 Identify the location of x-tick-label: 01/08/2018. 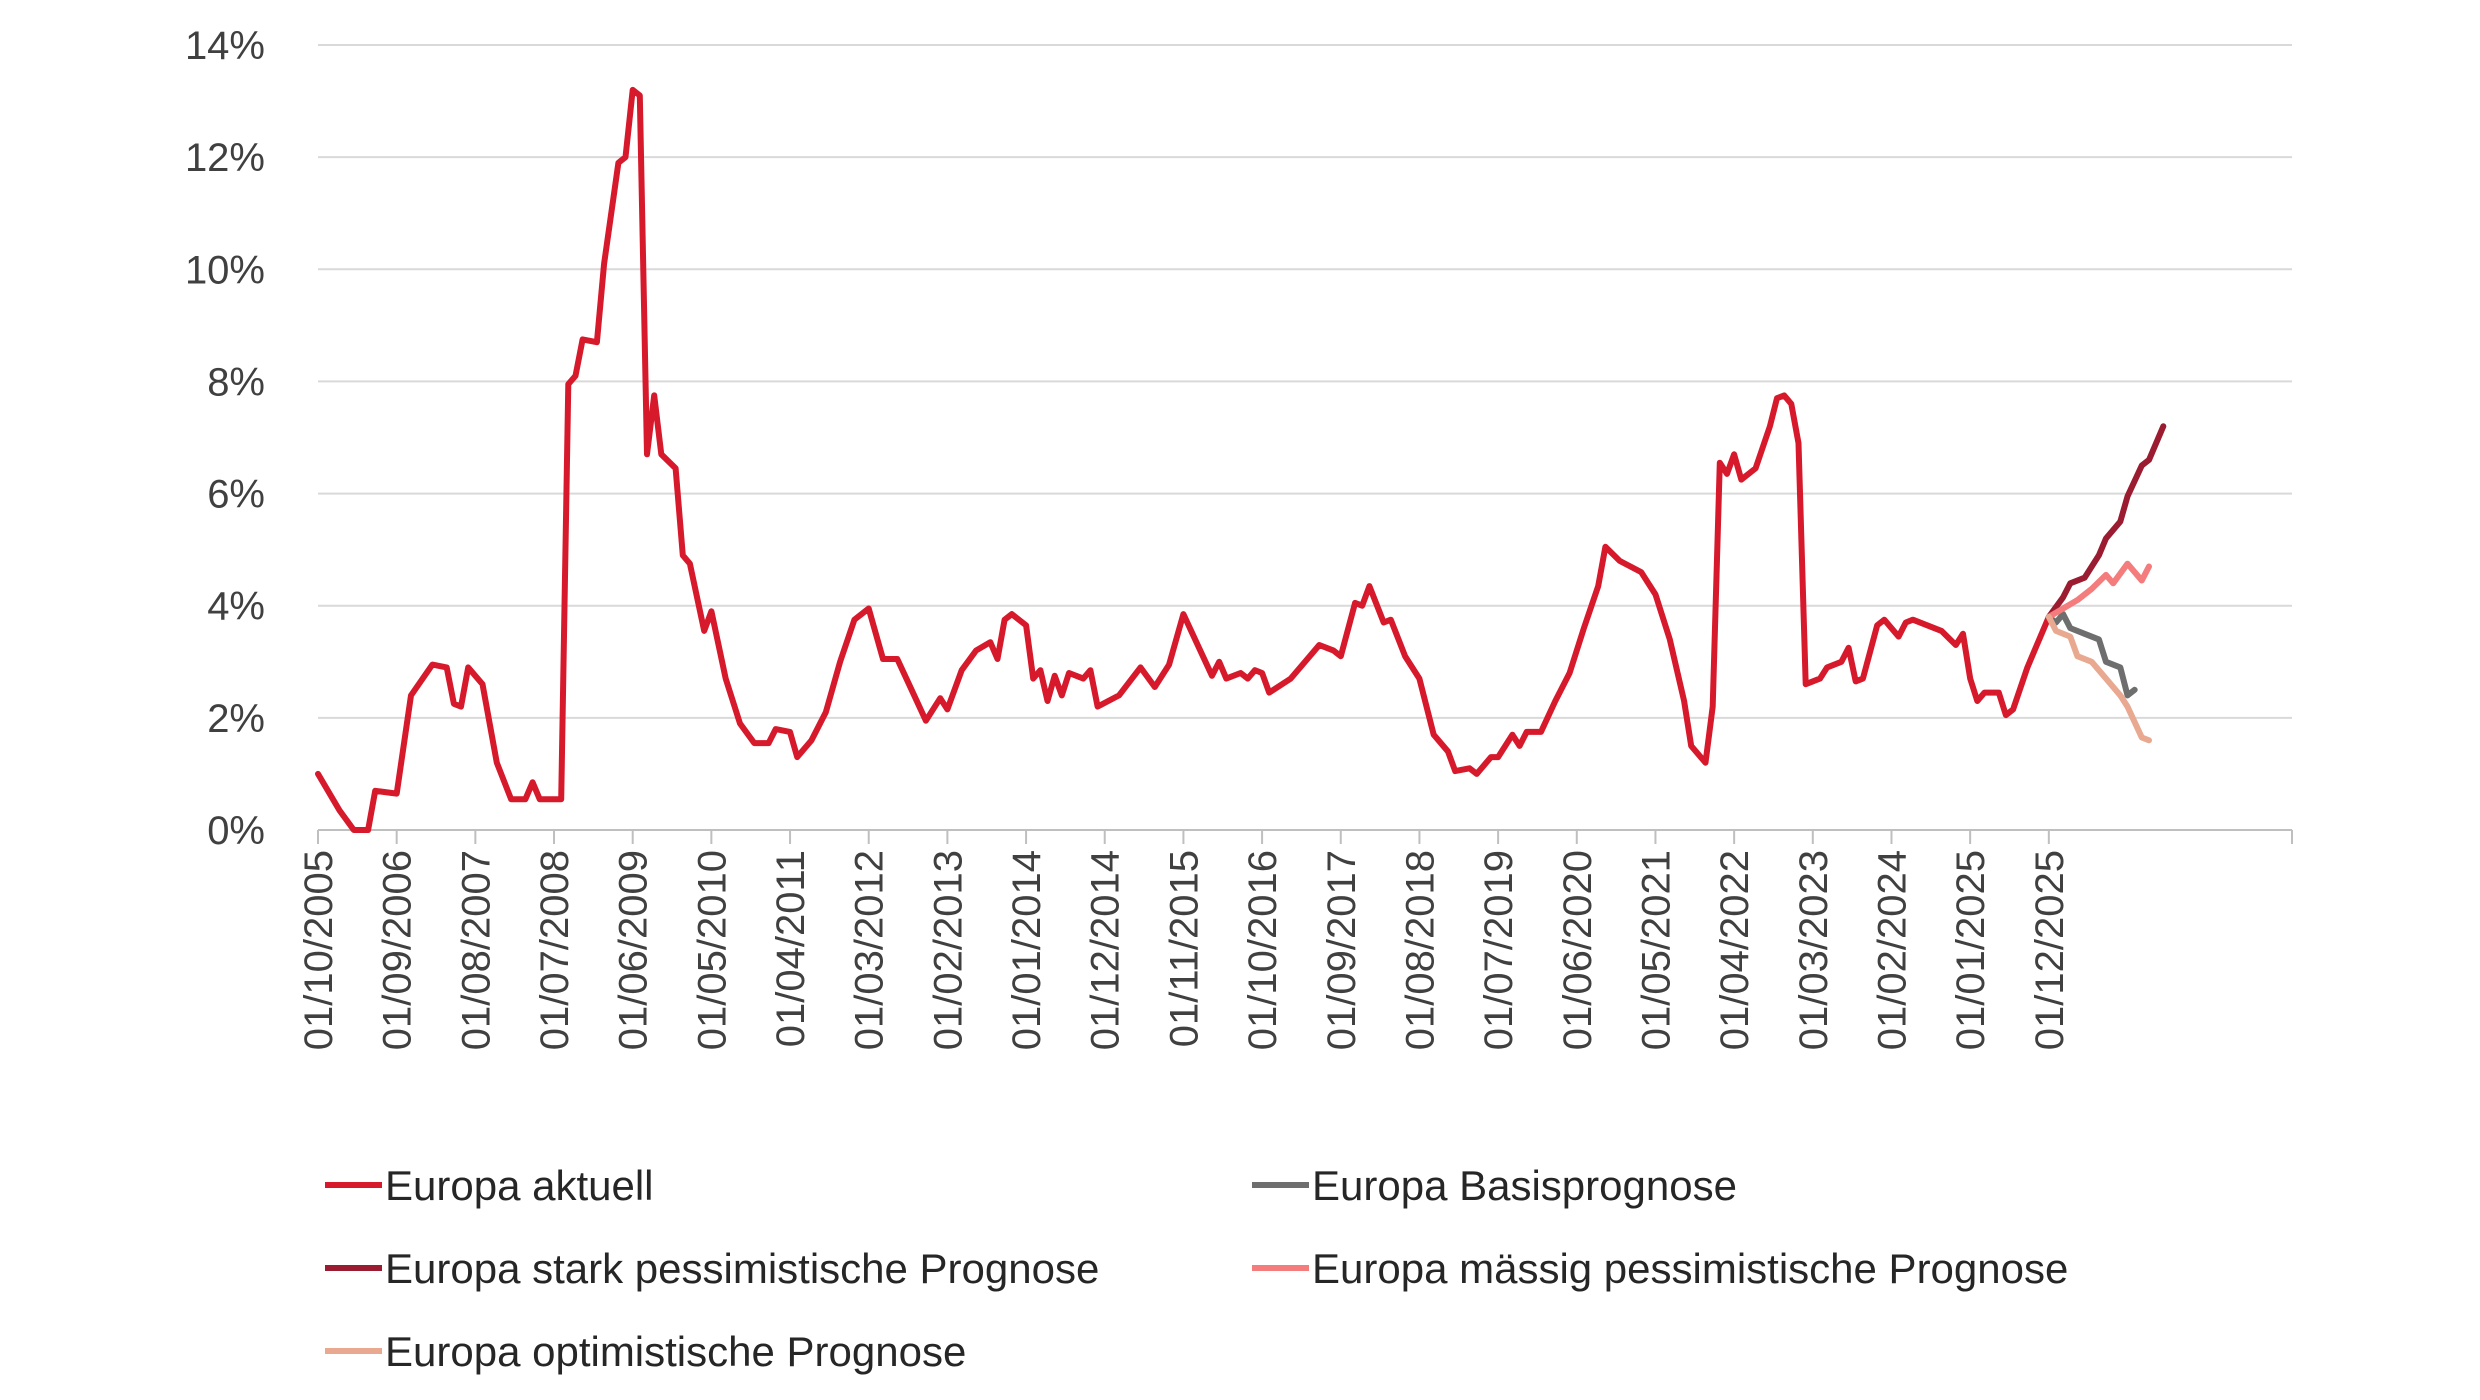
(1420, 950).